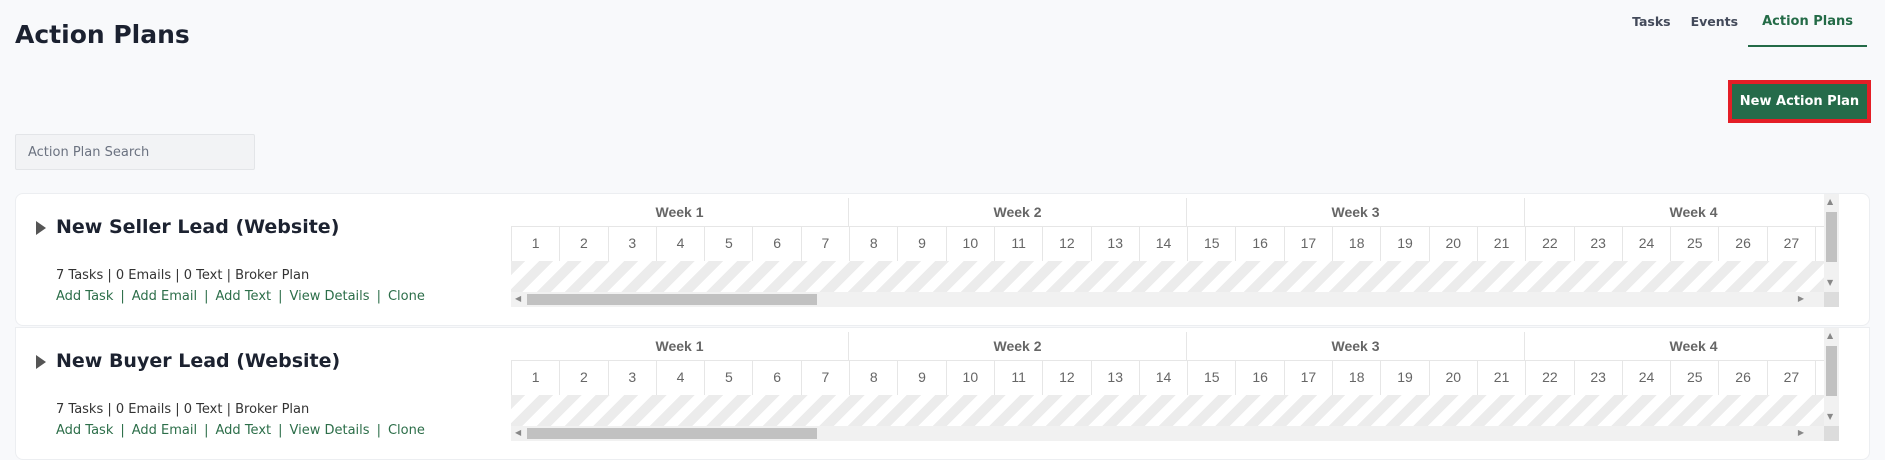  Describe the element at coordinates (1744, 29) in the screenshot. I see `view-tabs: Tasks Events Action Plans` at that location.